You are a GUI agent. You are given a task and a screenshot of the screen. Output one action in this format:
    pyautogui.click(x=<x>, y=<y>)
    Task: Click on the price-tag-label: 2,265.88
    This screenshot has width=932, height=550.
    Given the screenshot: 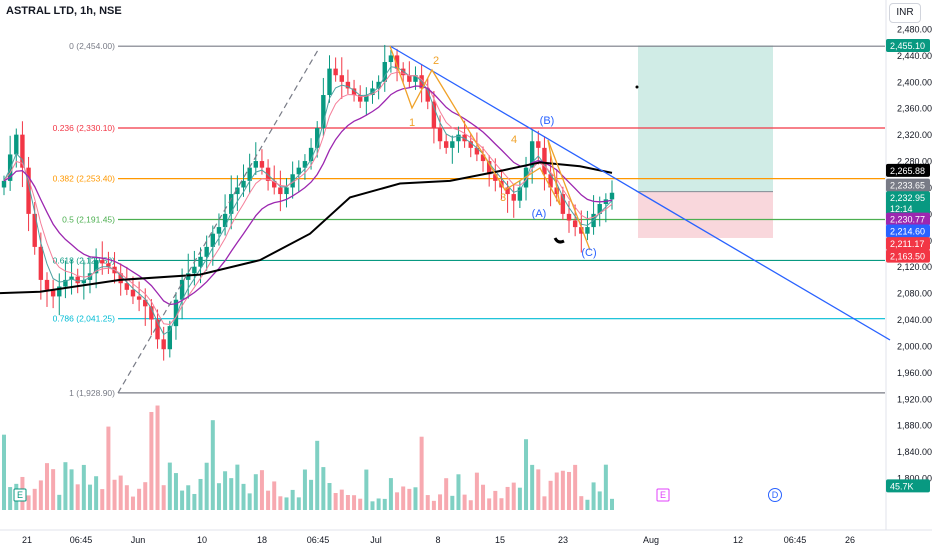 What is the action you would take?
    pyautogui.click(x=907, y=171)
    